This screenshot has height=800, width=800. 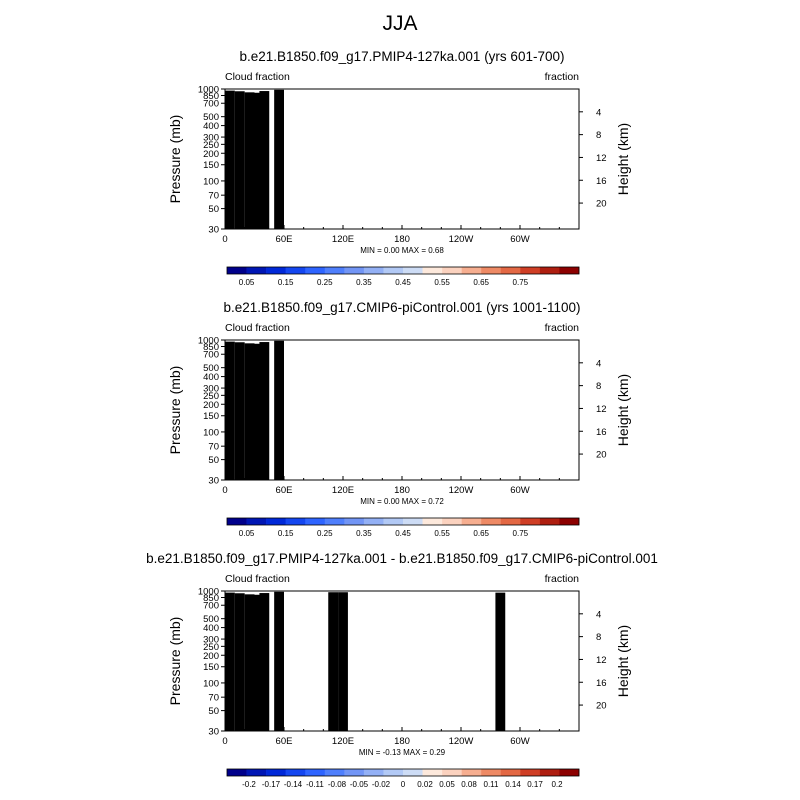 I want to click on stats-label: MIN = 0.00 MAX = 0.68, so click(x=402, y=250).